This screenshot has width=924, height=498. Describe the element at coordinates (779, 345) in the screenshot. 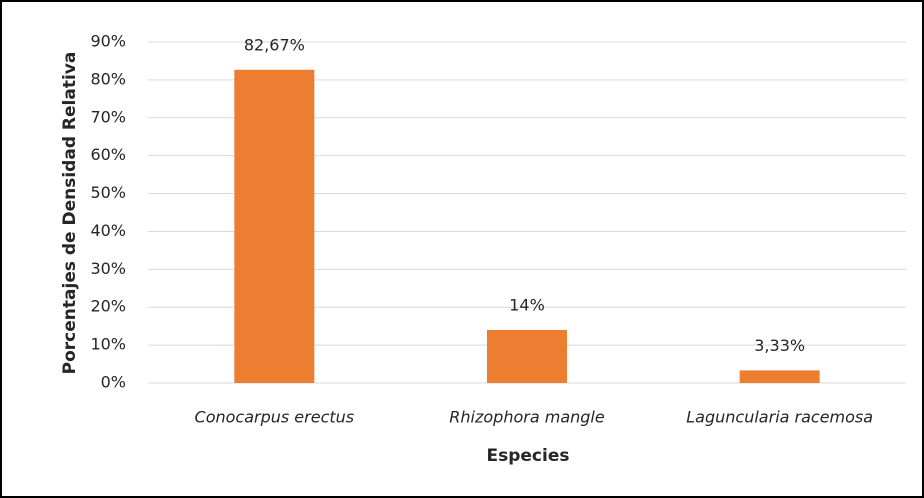

I see `data-label: 3,33%` at that location.